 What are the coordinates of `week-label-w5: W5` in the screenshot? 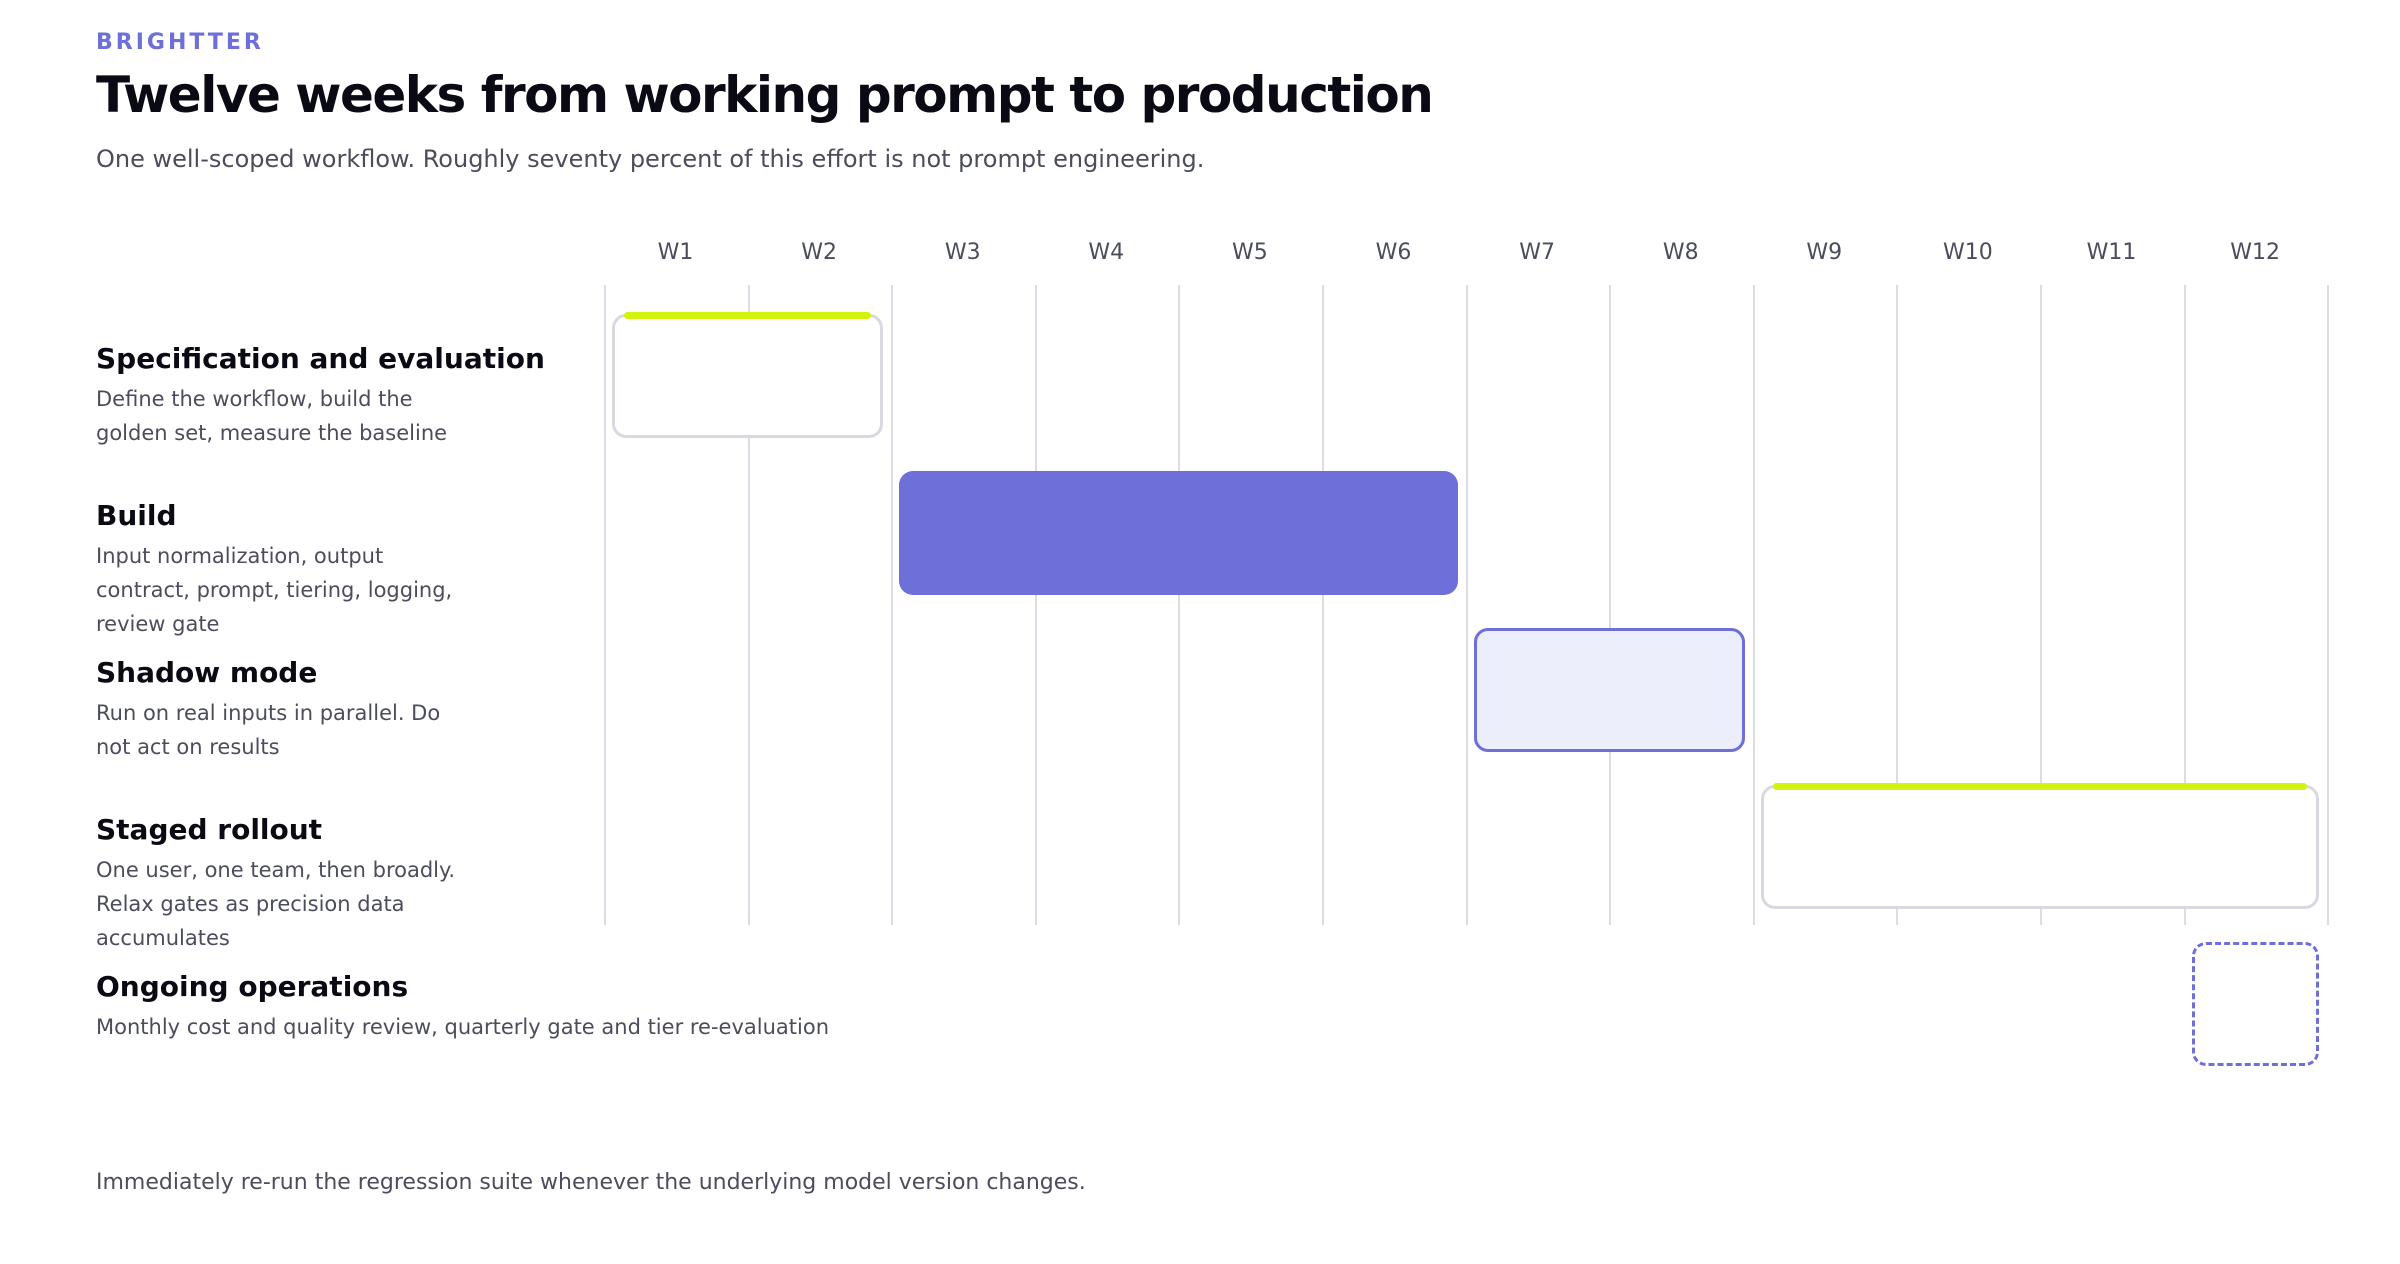 It's located at (1250, 252).